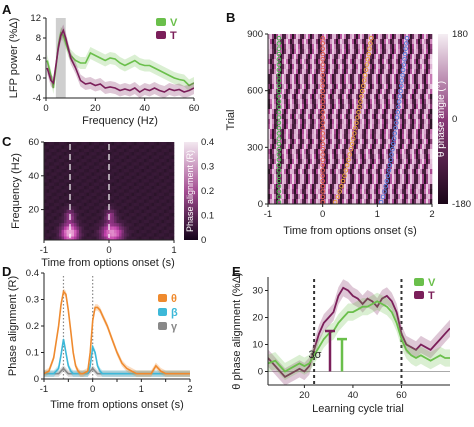 This screenshot has width=474, height=427. Describe the element at coordinates (36, 379) in the screenshot. I see `panel-d-y-tick-label: 0` at that location.